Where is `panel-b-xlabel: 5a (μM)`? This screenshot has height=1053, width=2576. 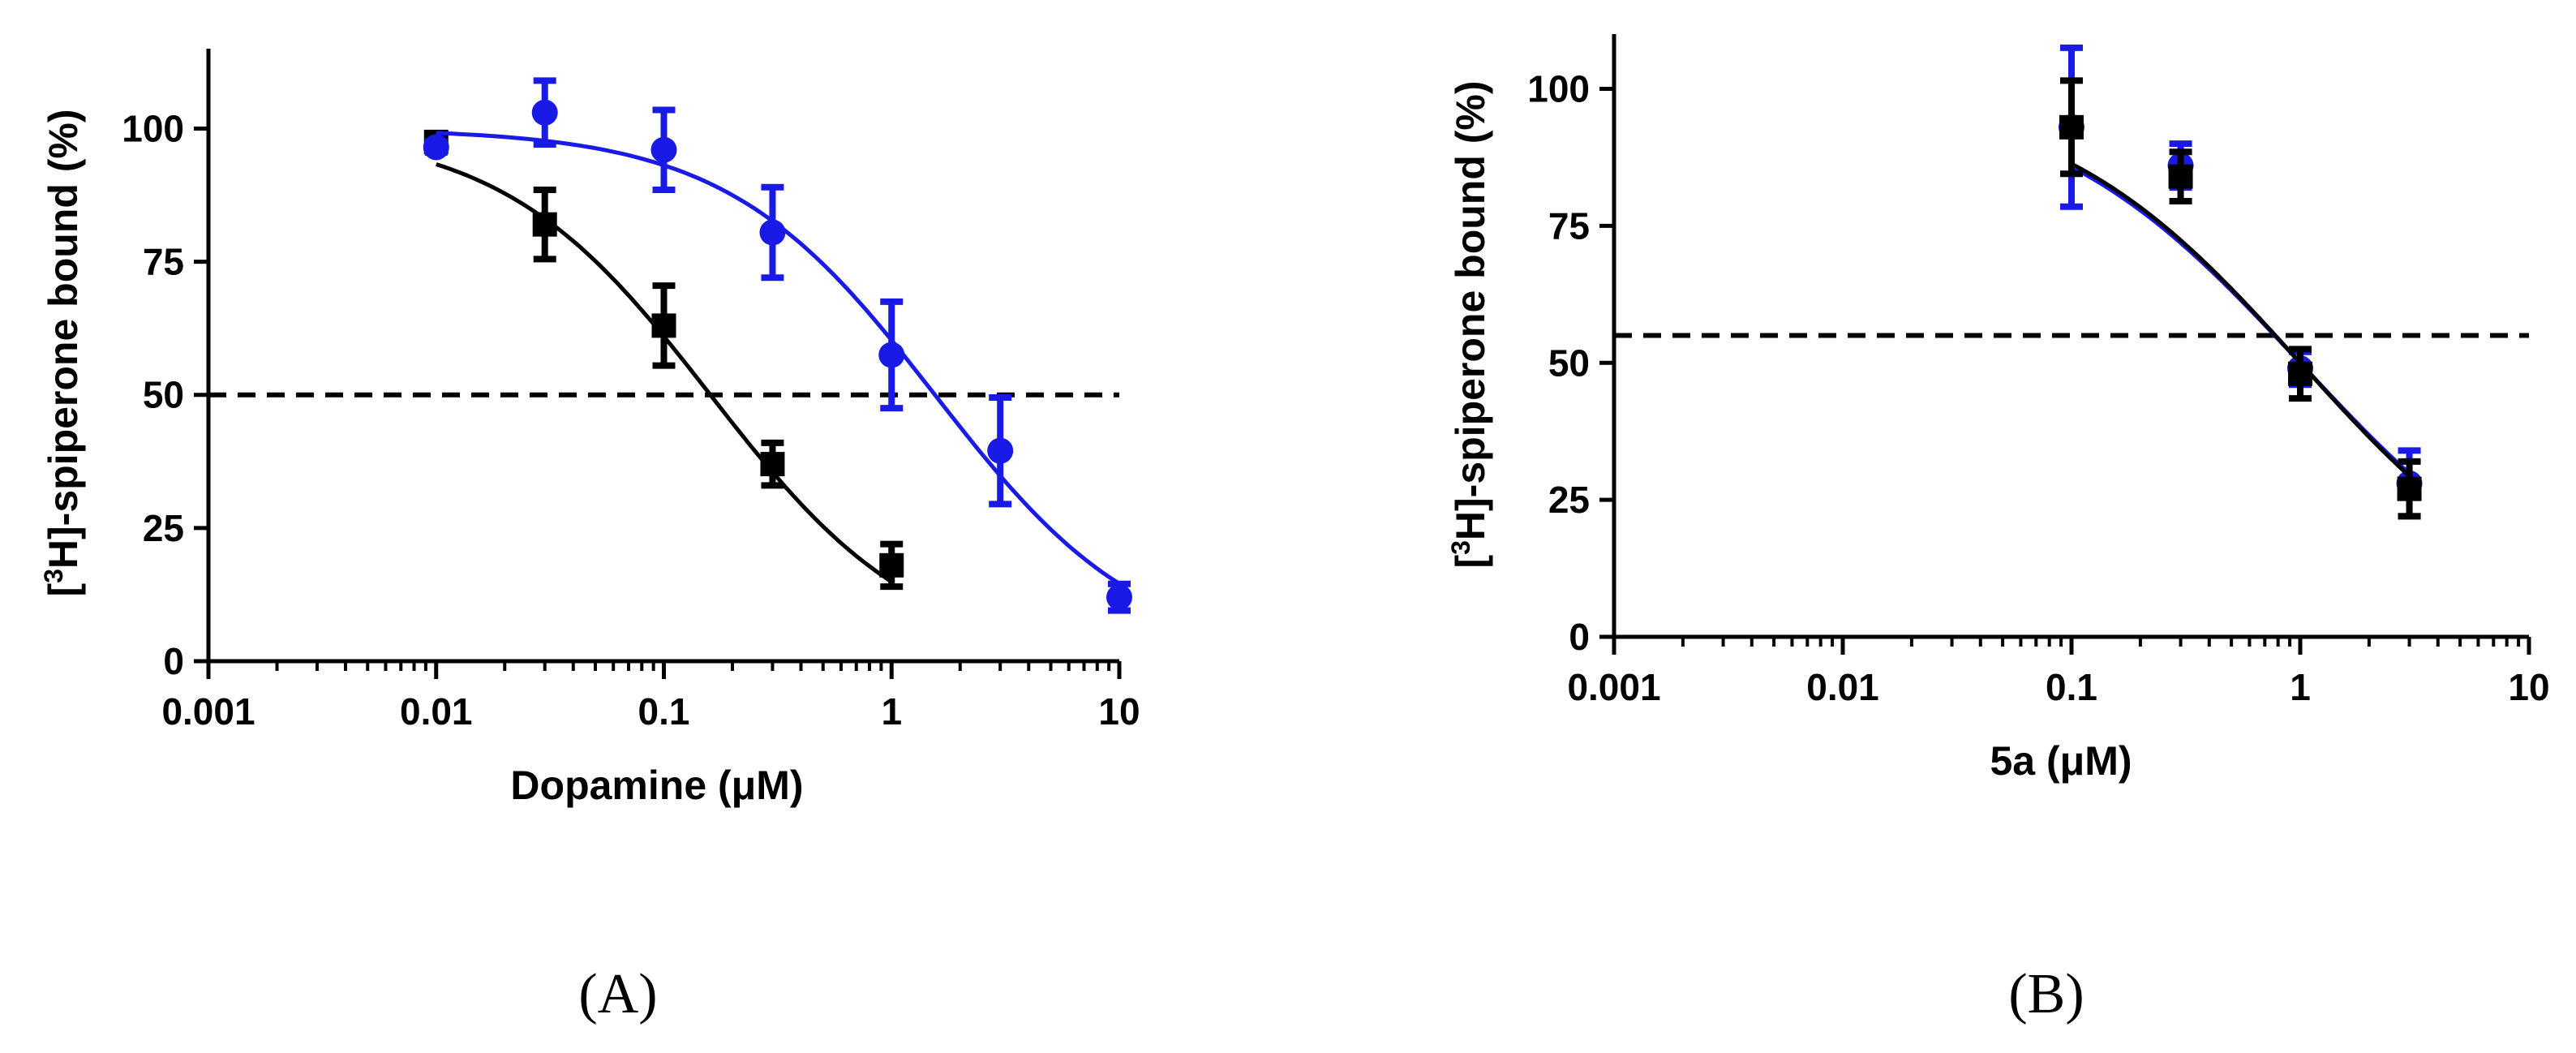
panel-b-xlabel: 5a (μM) is located at coordinates (2061, 761).